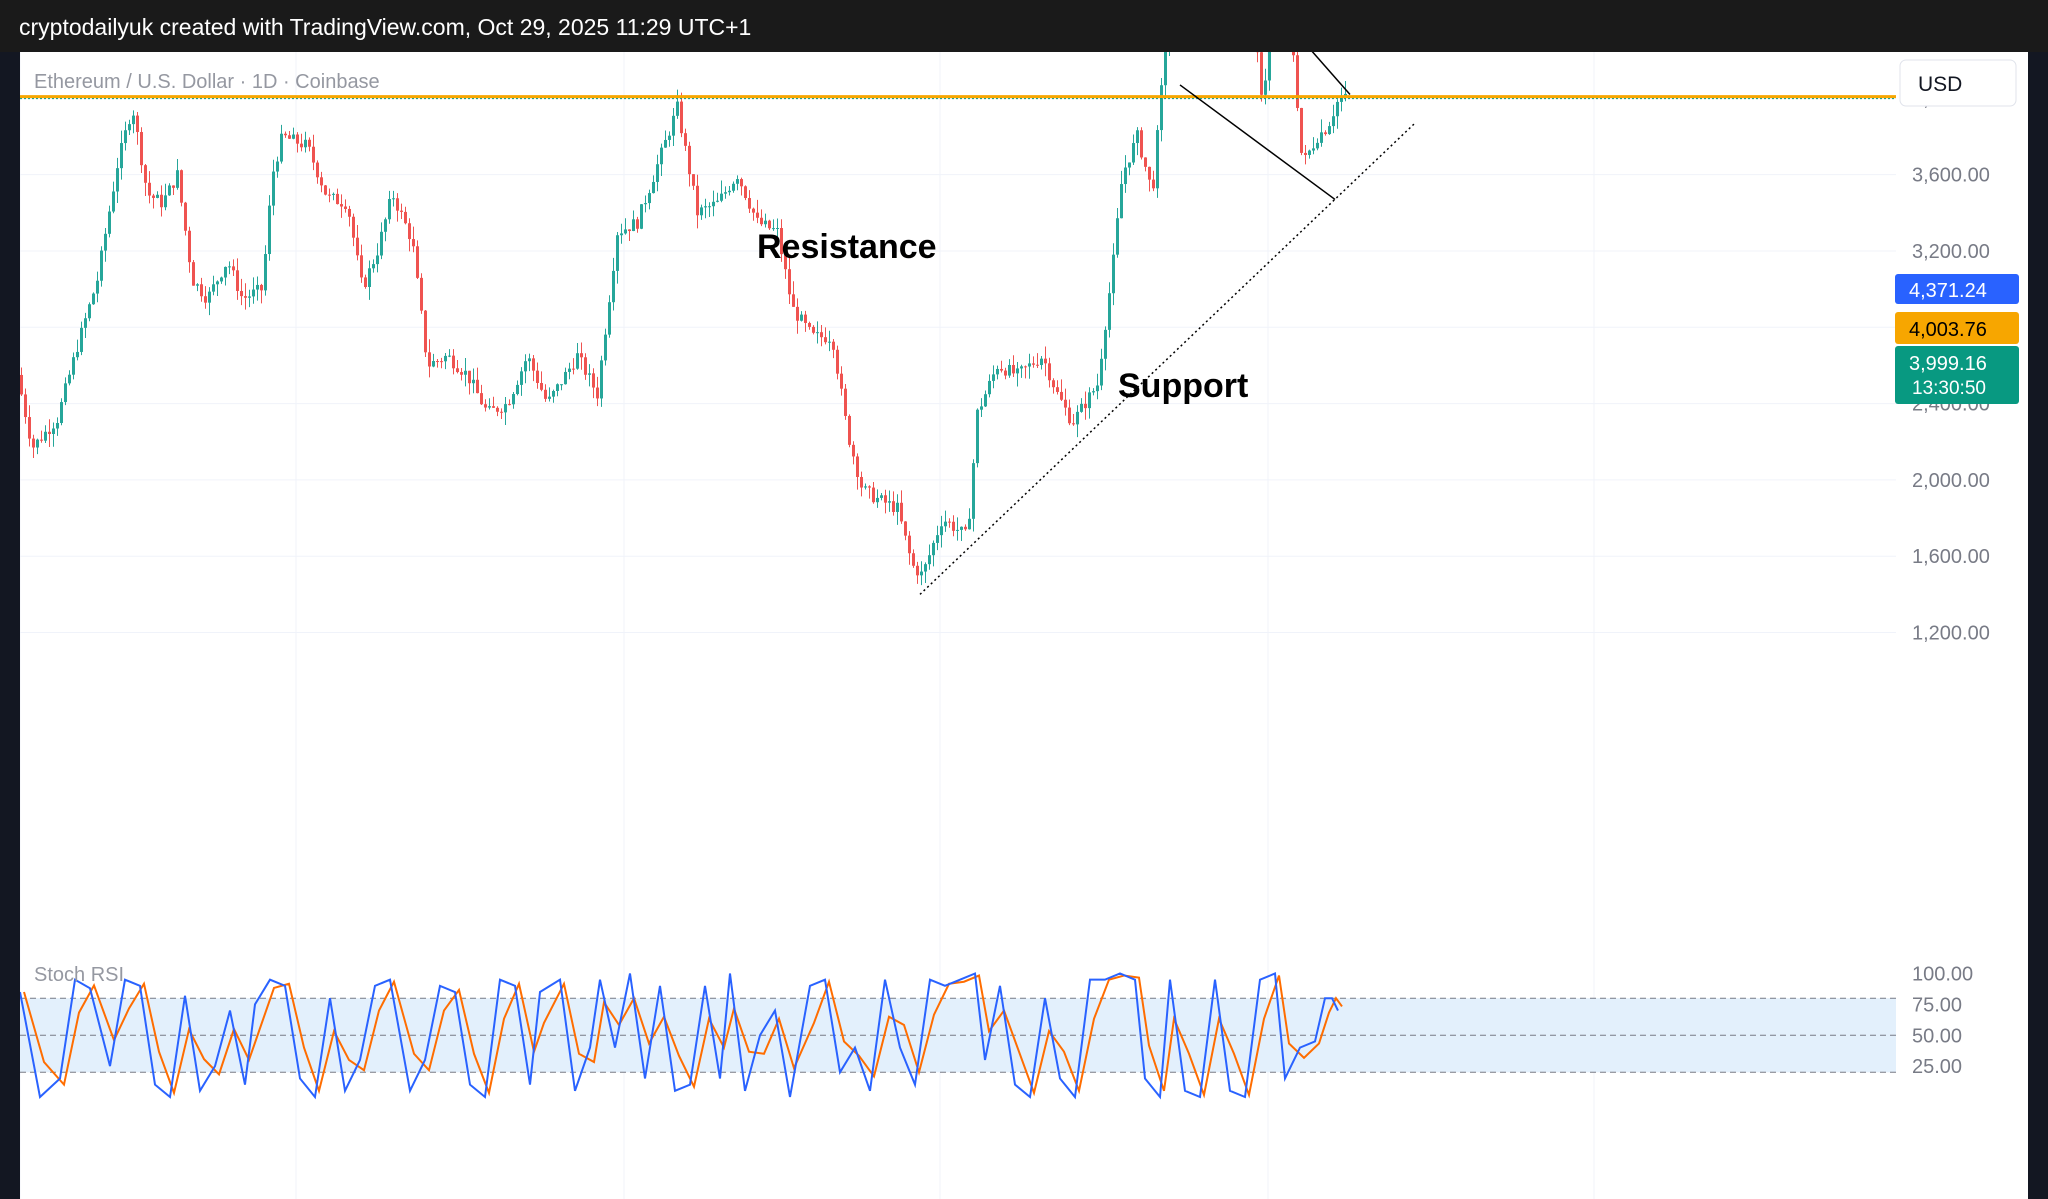 Image resolution: width=2048 pixels, height=1199 pixels. Describe the element at coordinates (847, 247) in the screenshot. I see `resistance-label: Resistance` at that location.